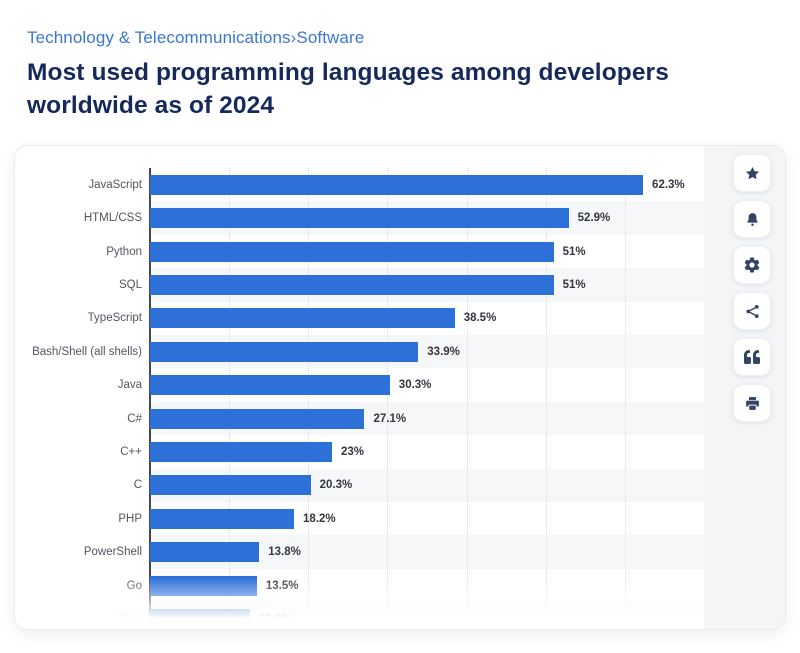  I want to click on star-icon, so click(752, 173).